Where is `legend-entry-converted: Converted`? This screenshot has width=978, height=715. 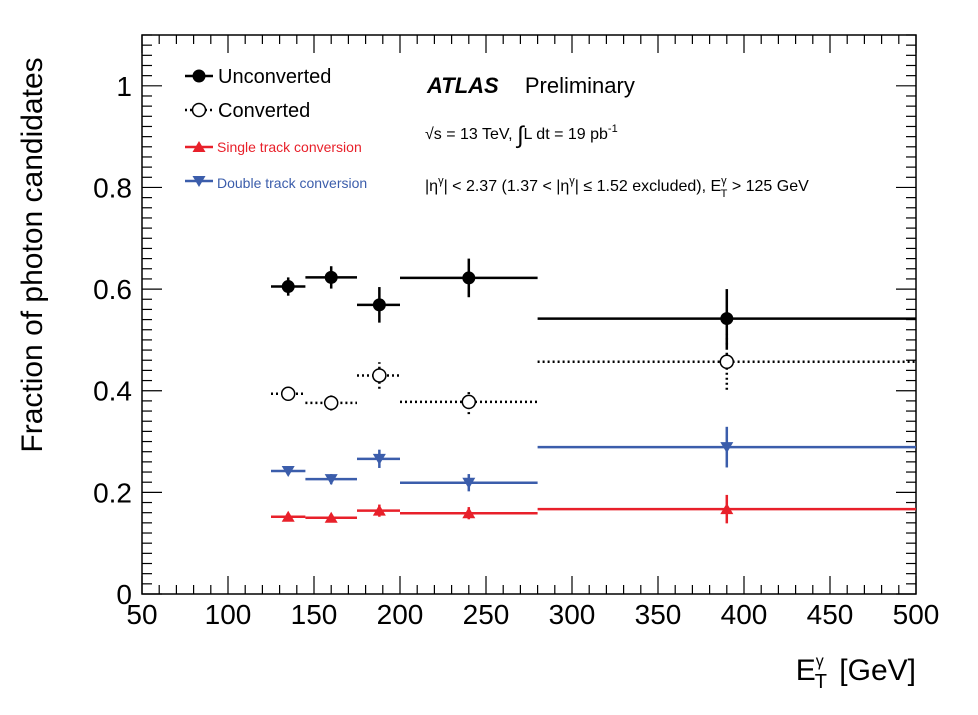 legend-entry-converted: Converted is located at coordinates (247, 111).